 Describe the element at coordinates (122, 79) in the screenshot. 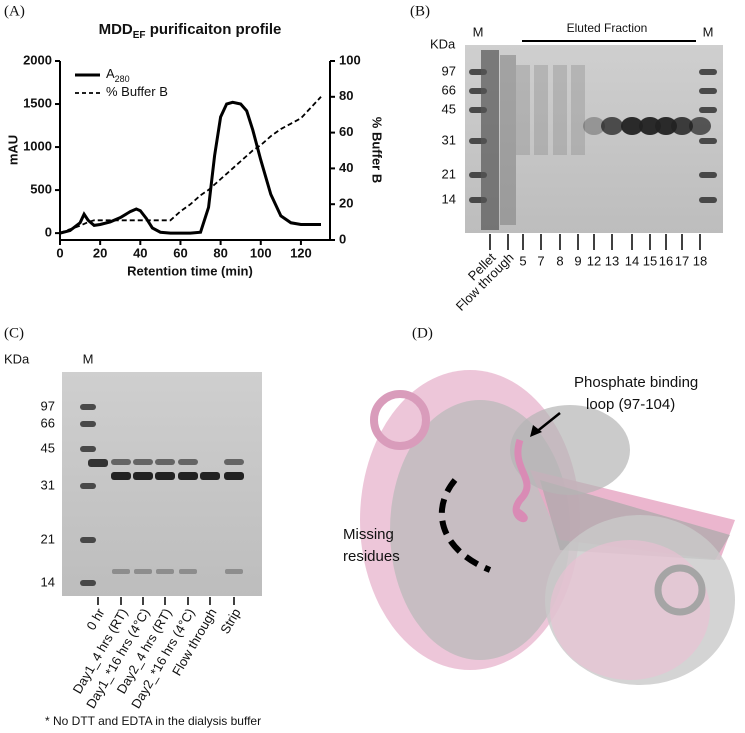

I see `legend-sub: 280` at that location.